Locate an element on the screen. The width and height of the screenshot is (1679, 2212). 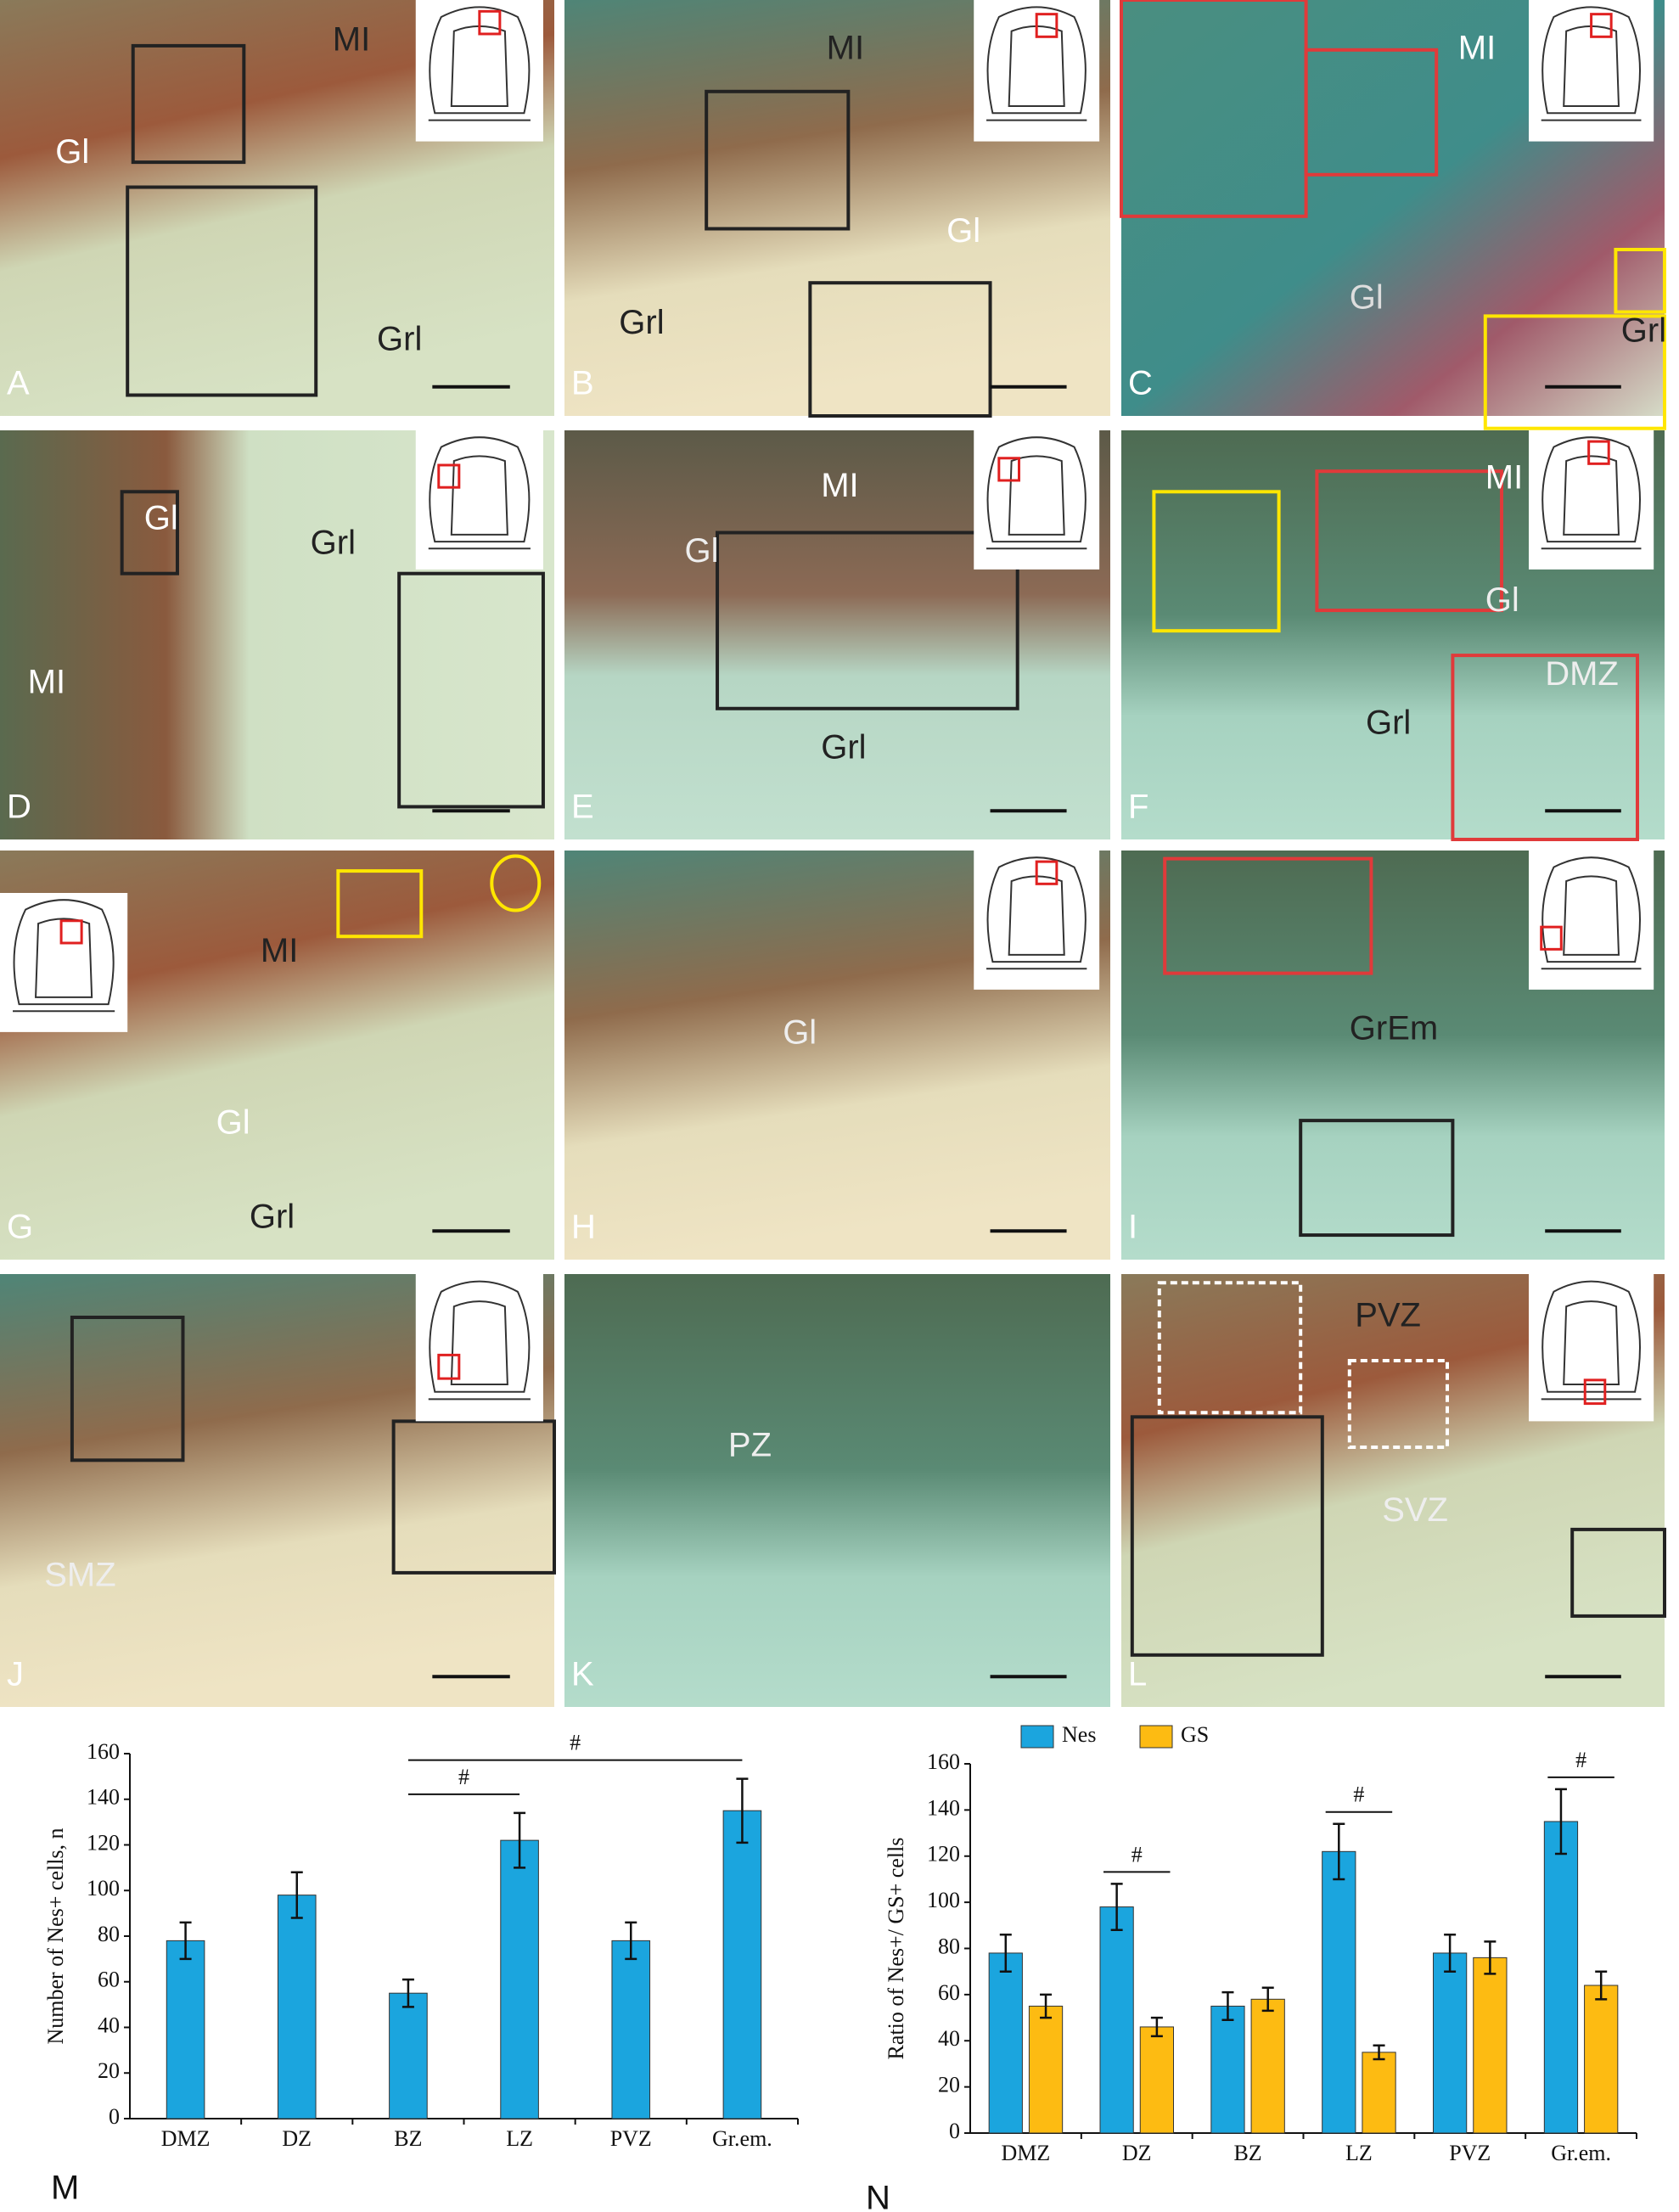
region-label: GrEm is located at coordinates (1394, 1028).